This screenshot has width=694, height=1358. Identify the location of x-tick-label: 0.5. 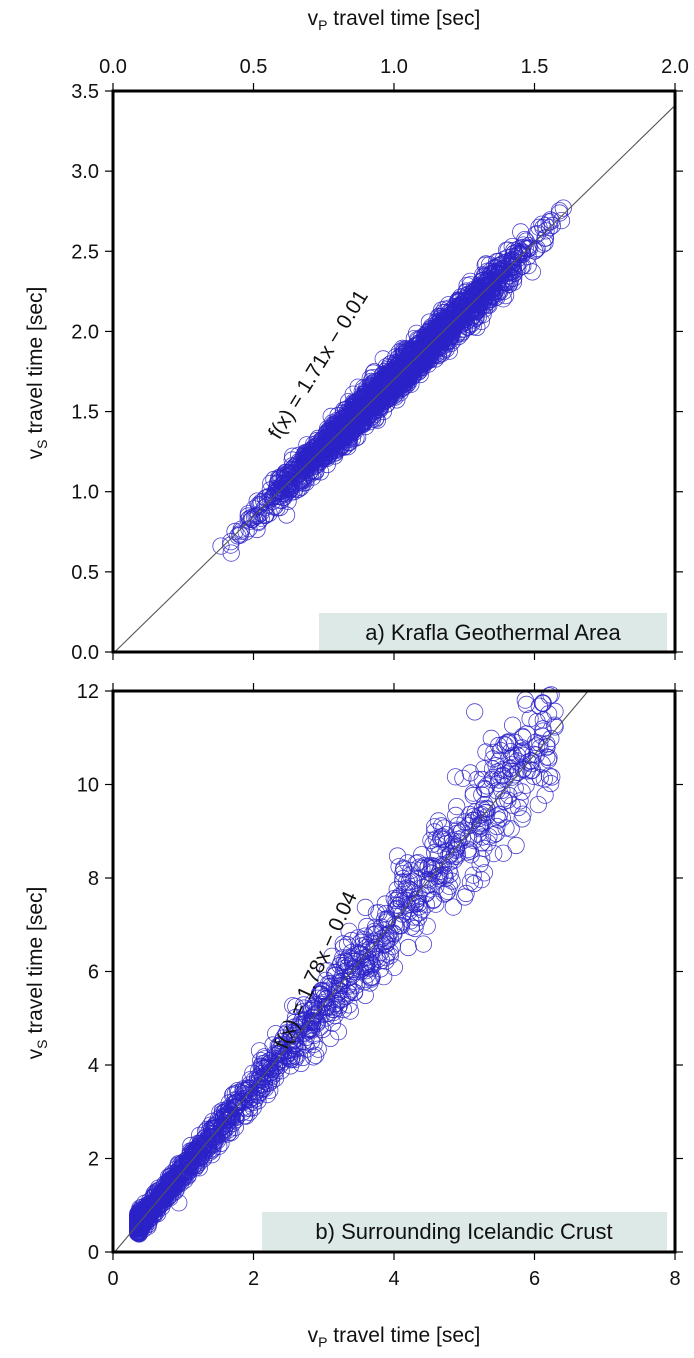
(254, 67).